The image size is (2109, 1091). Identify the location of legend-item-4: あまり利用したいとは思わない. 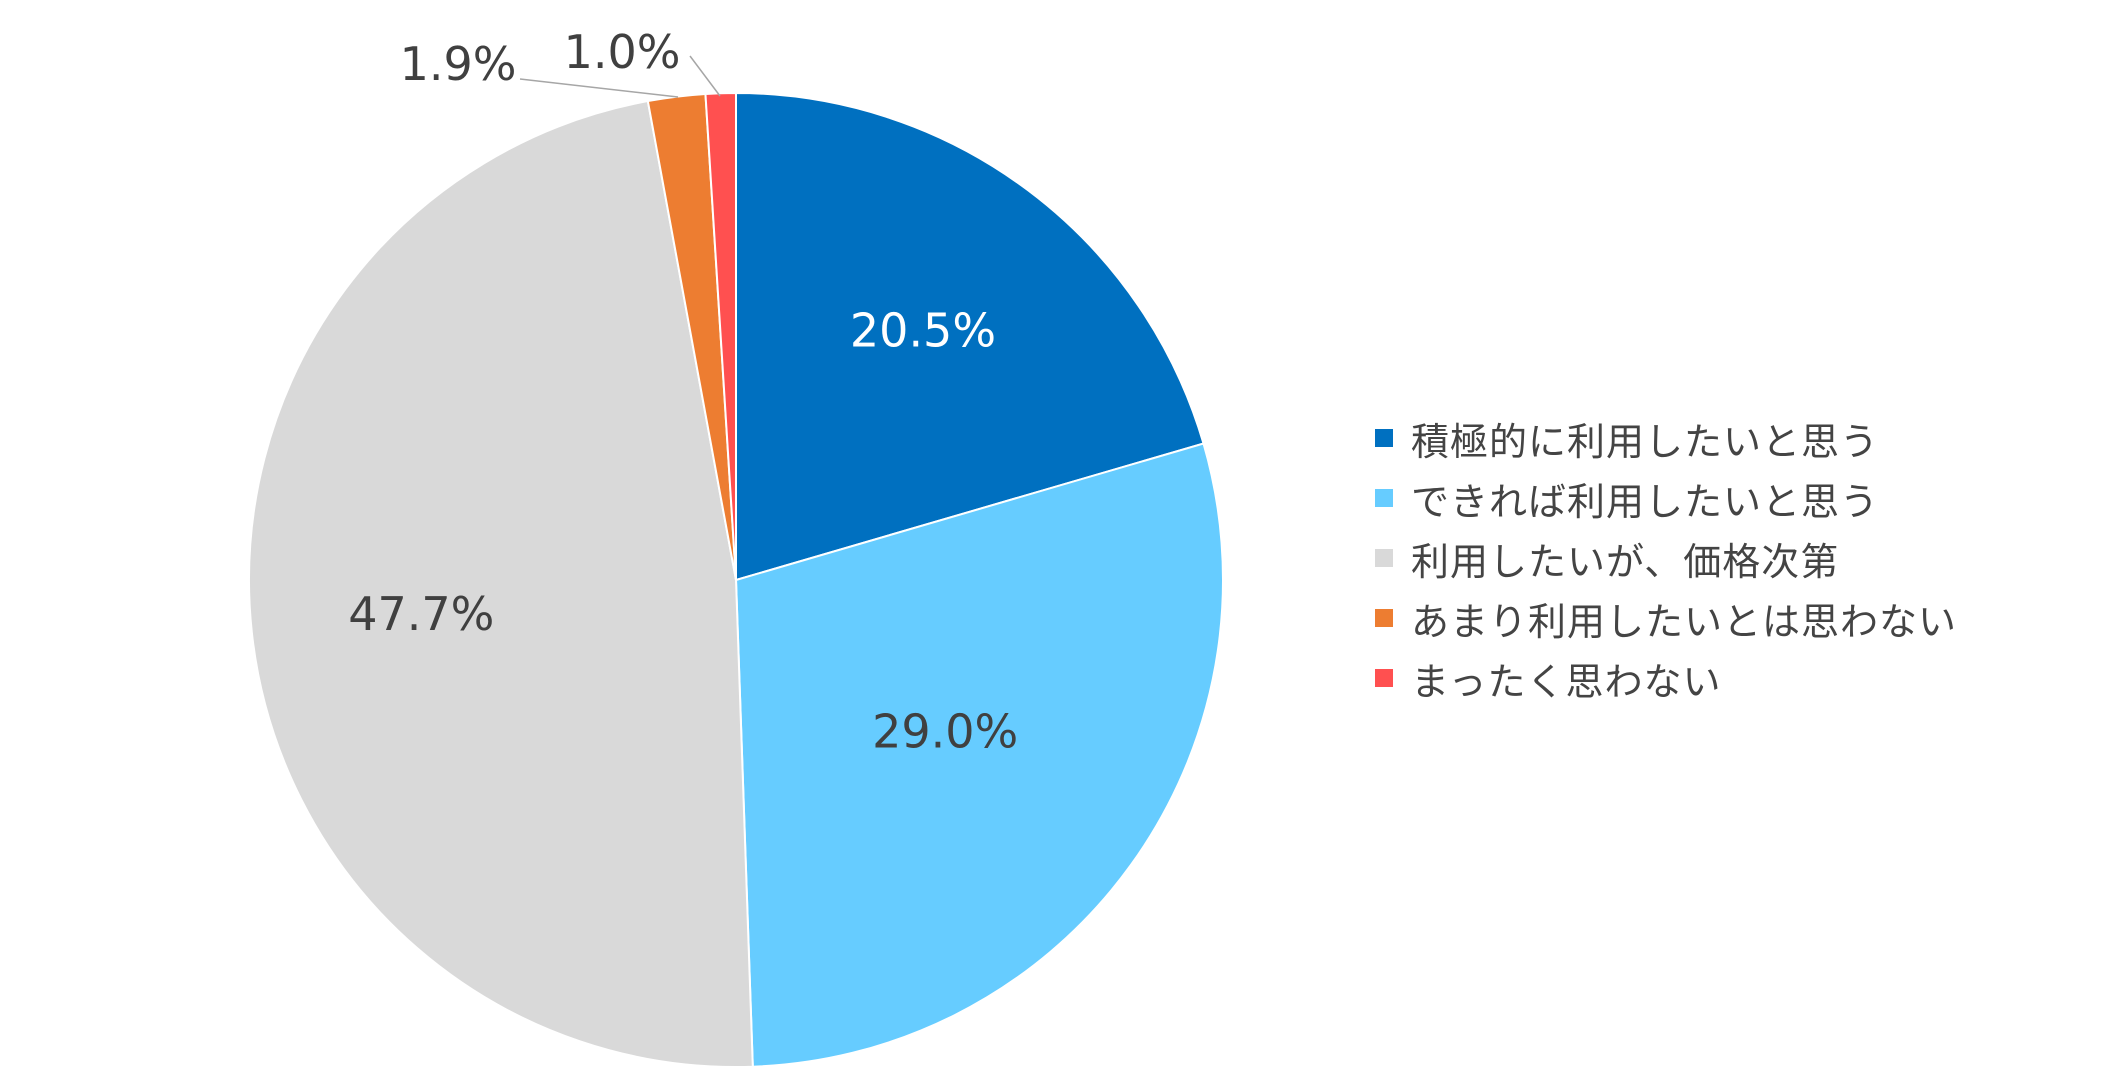
(1705, 618).